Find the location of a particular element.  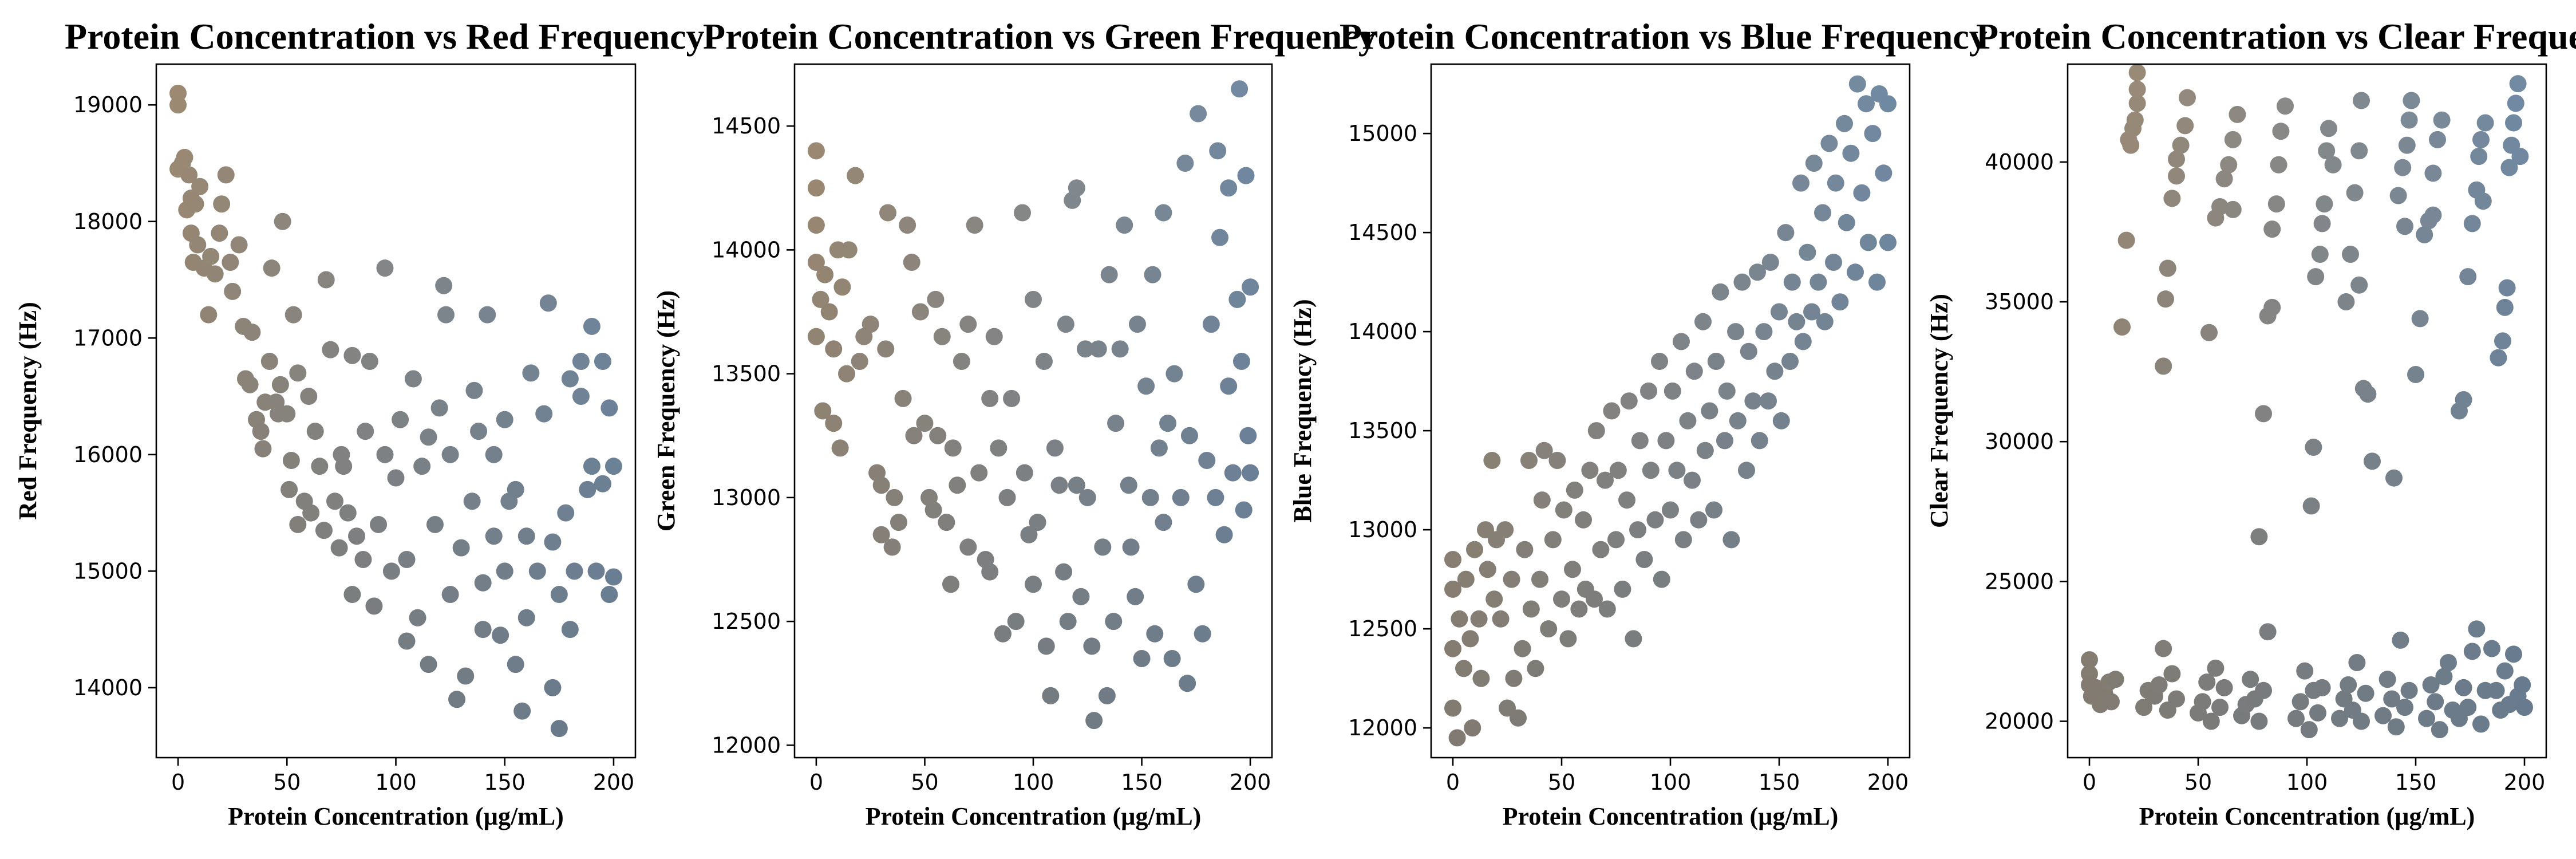

y-axis-ticks: 12000 12500 13000 13500 14000 14500 15000 is located at coordinates (1389, 431).